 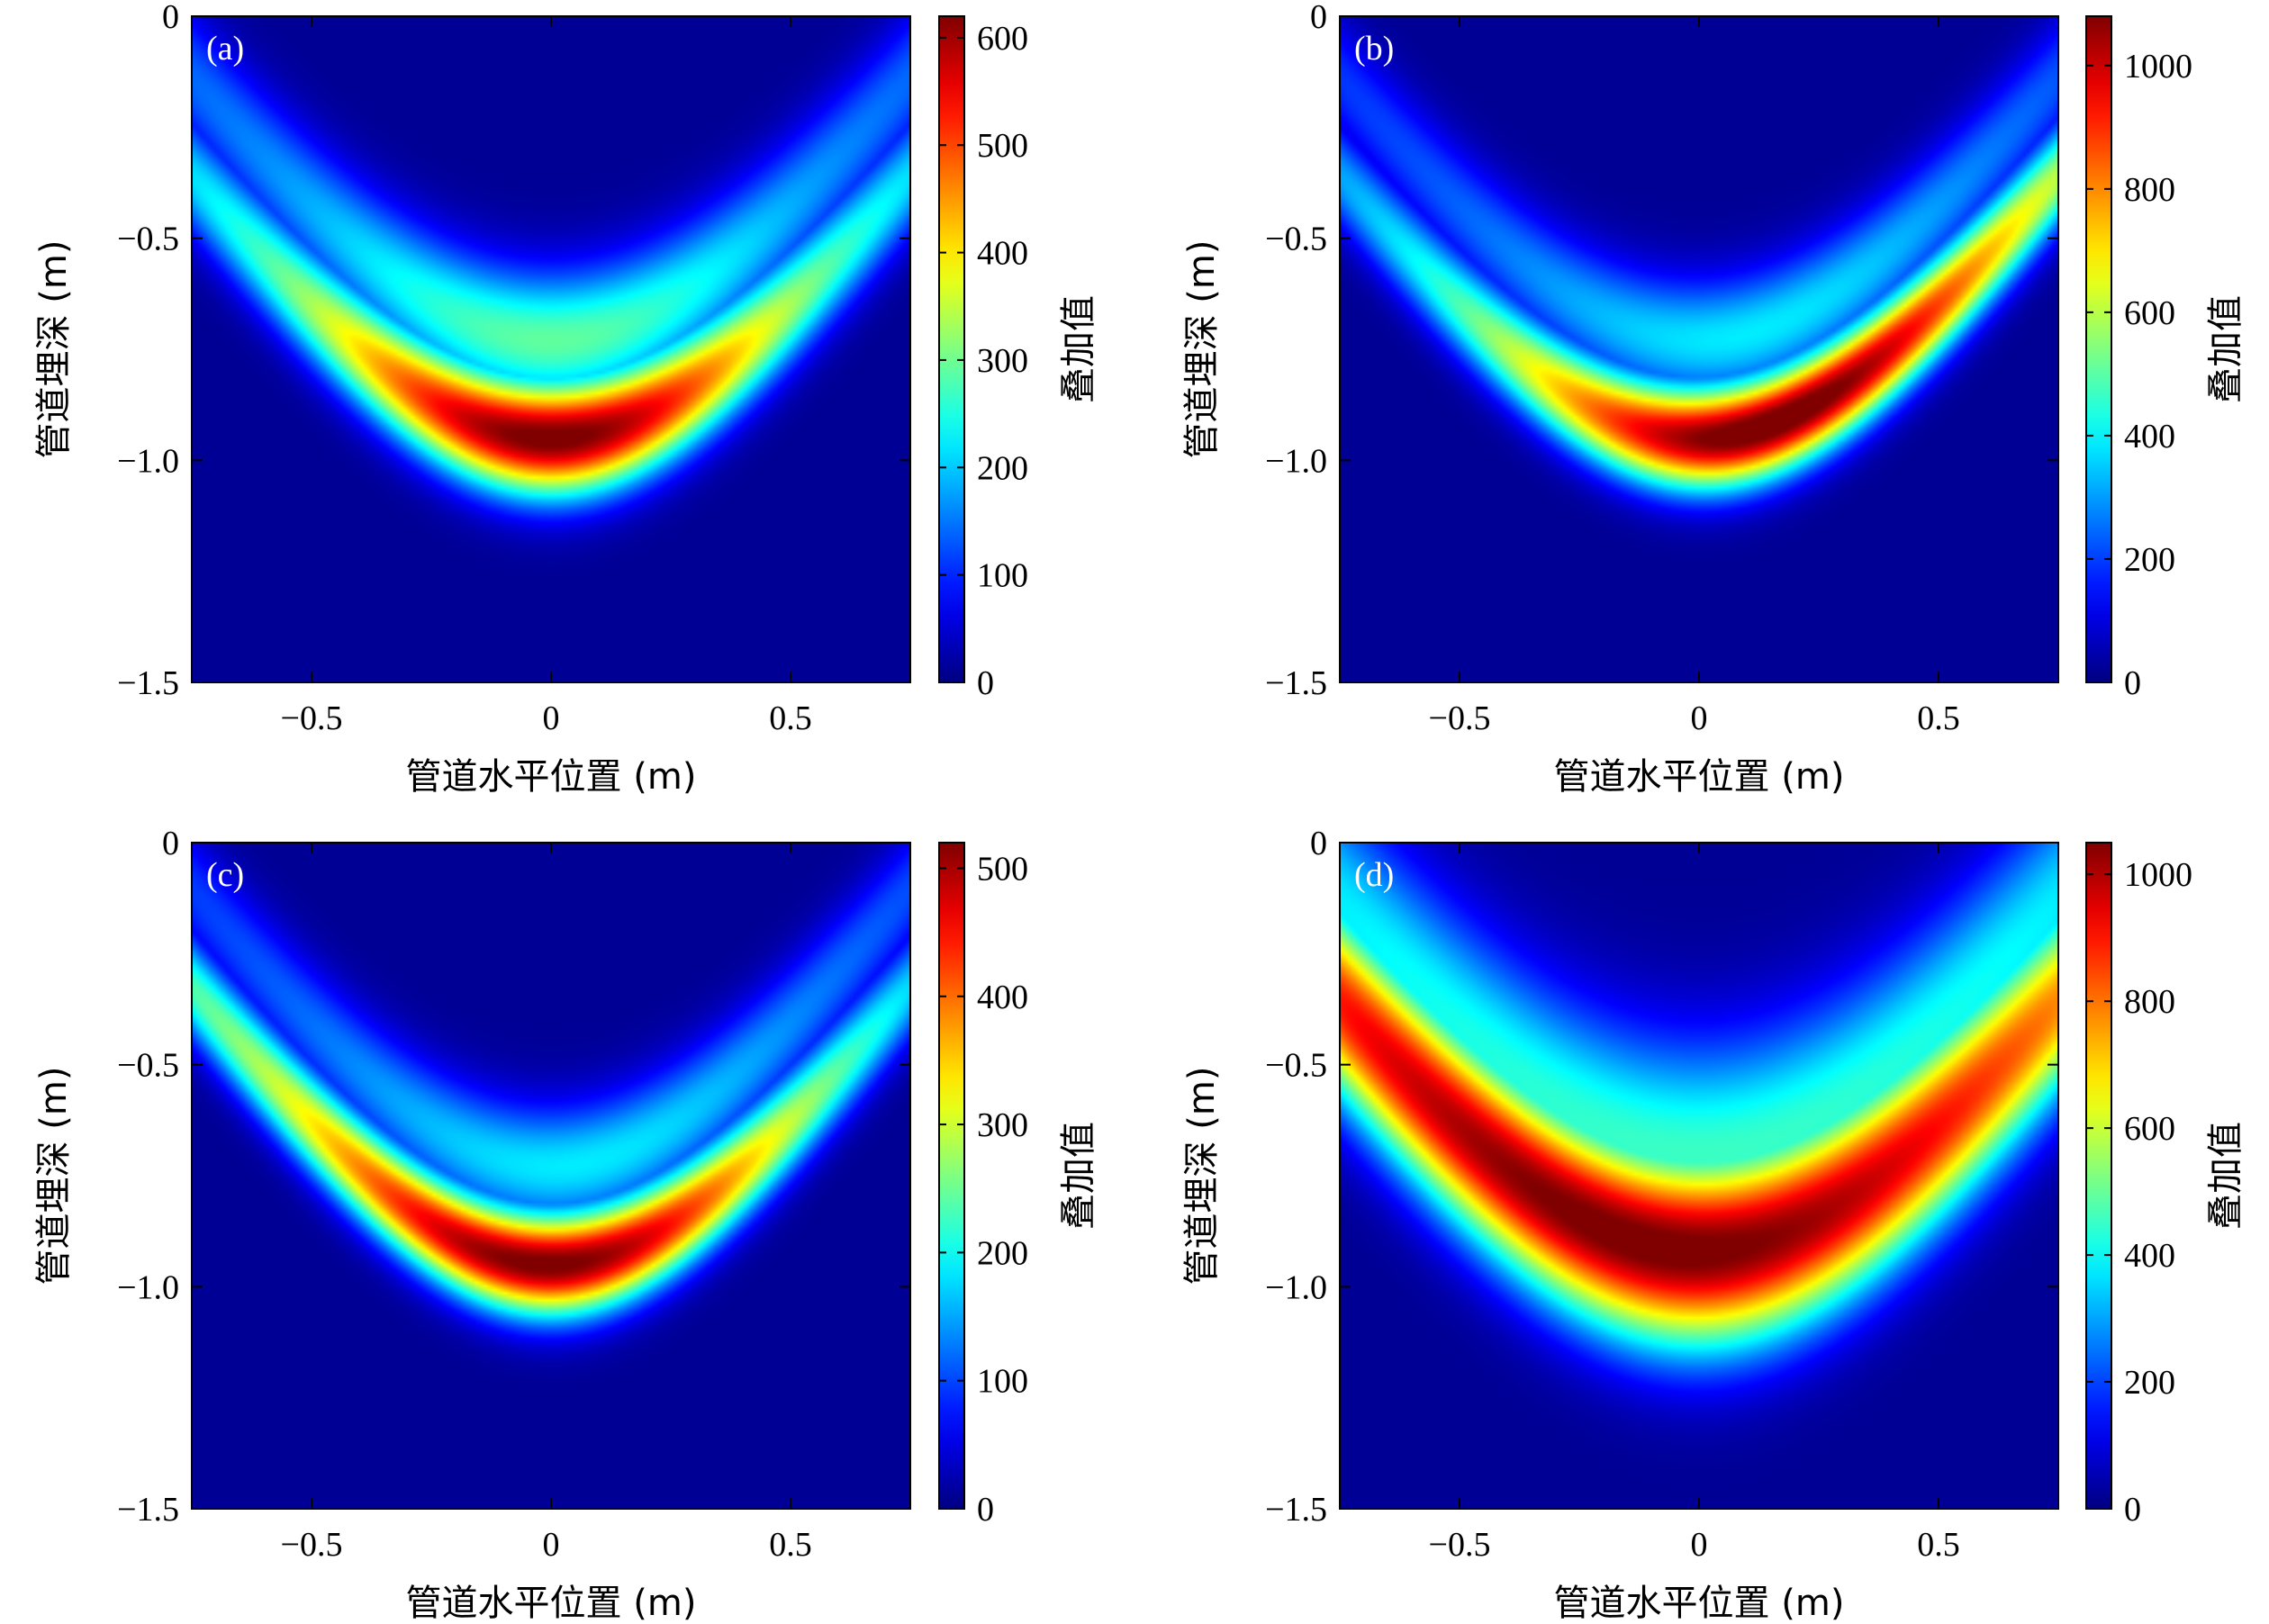 What do you see at coordinates (225, 49) in the screenshot?
I see `panel-label: (a)` at bounding box center [225, 49].